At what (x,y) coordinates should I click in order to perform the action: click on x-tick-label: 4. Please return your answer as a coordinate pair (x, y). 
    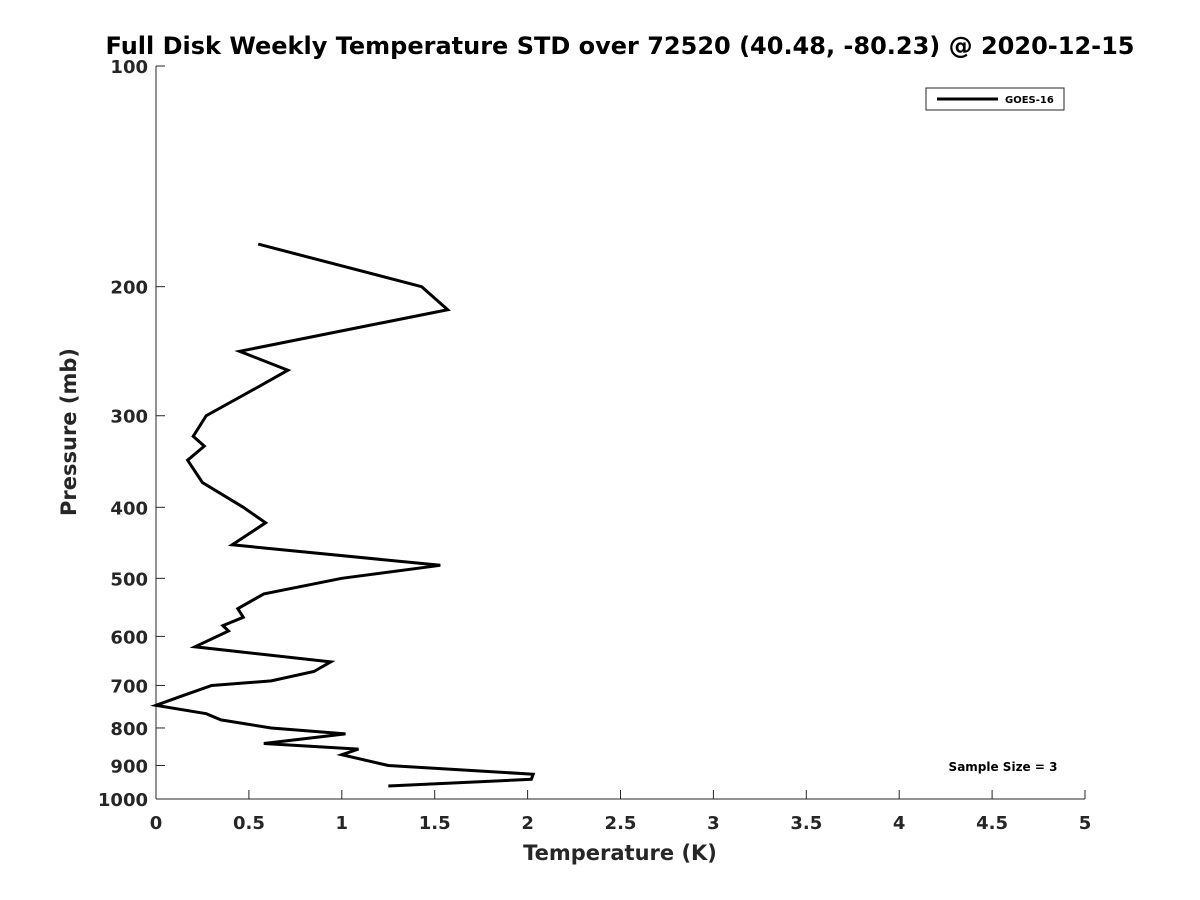
    Looking at the image, I should click on (899, 823).